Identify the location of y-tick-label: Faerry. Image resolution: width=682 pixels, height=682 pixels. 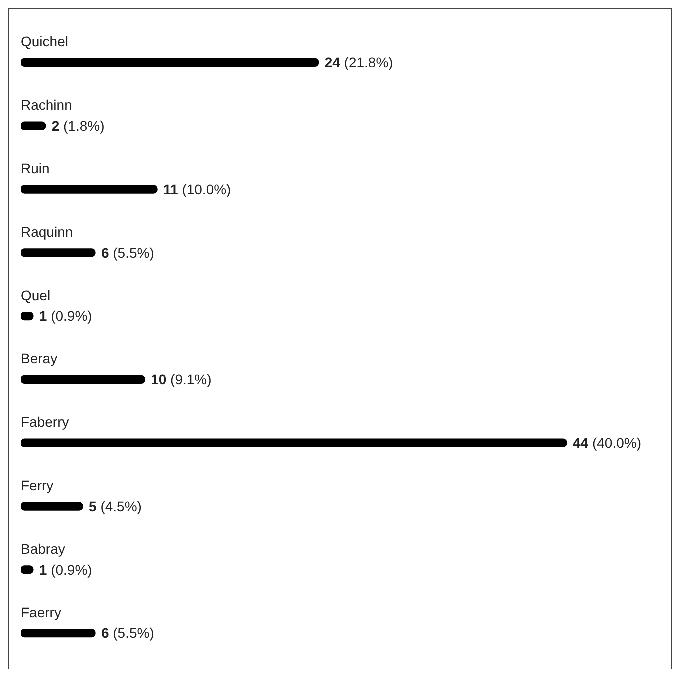
(41, 612).